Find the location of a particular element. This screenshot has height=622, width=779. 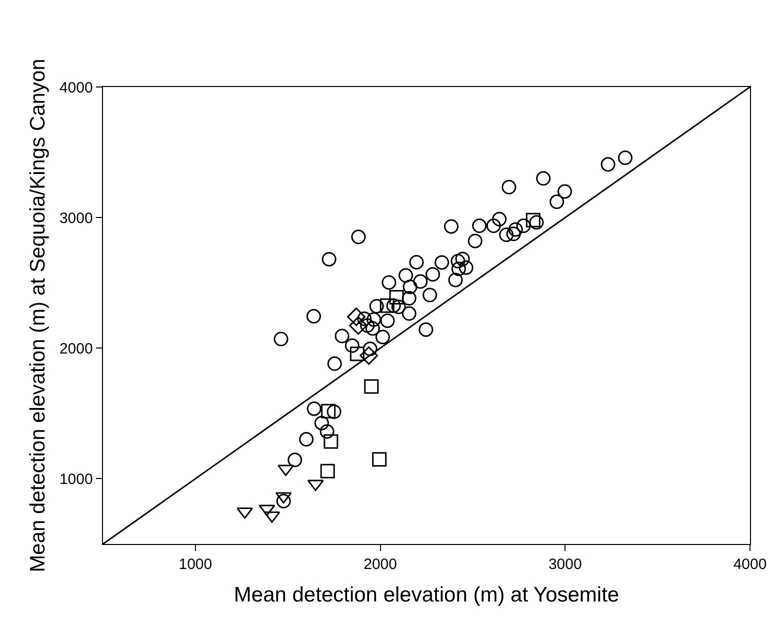

y-tick-label: 3000 is located at coordinates (76, 218).